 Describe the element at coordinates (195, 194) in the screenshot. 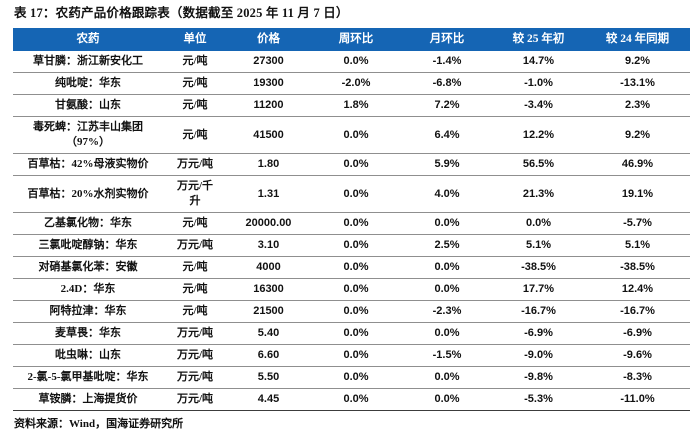

I see `cell-unit: 万元/千 升` at that location.